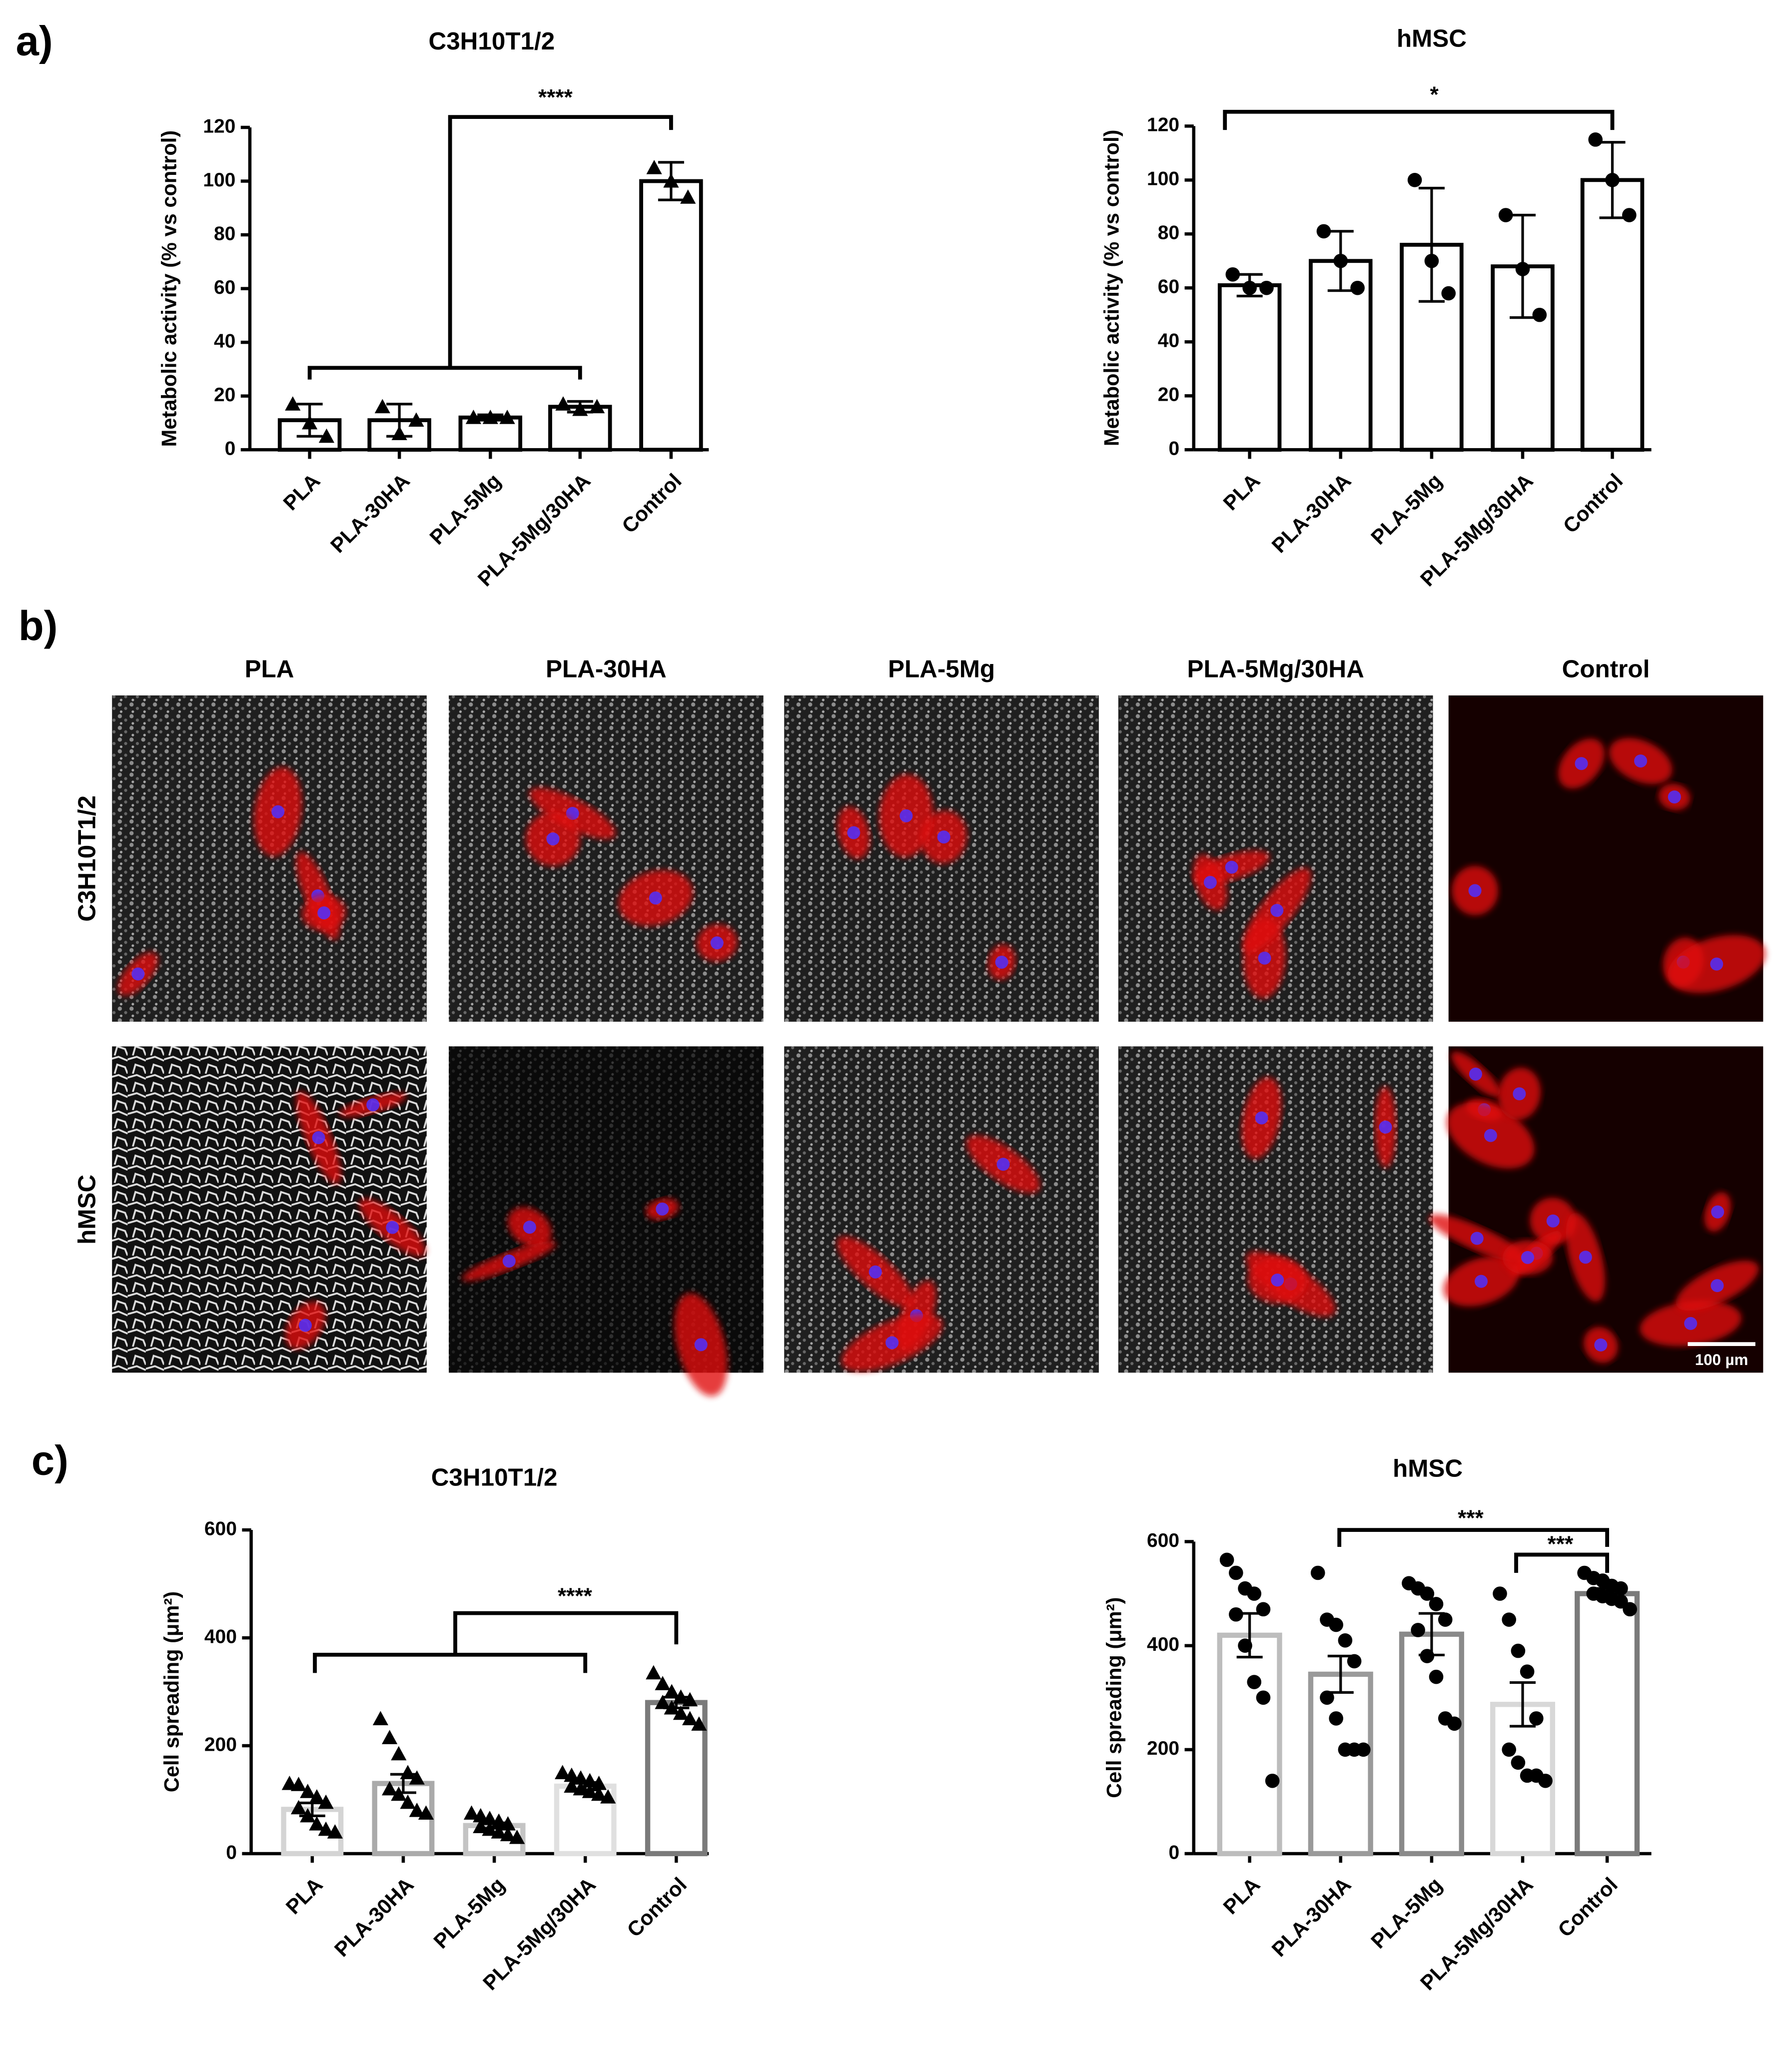  What do you see at coordinates (221, 1636) in the screenshot?
I see `y-tick-label: 400` at bounding box center [221, 1636].